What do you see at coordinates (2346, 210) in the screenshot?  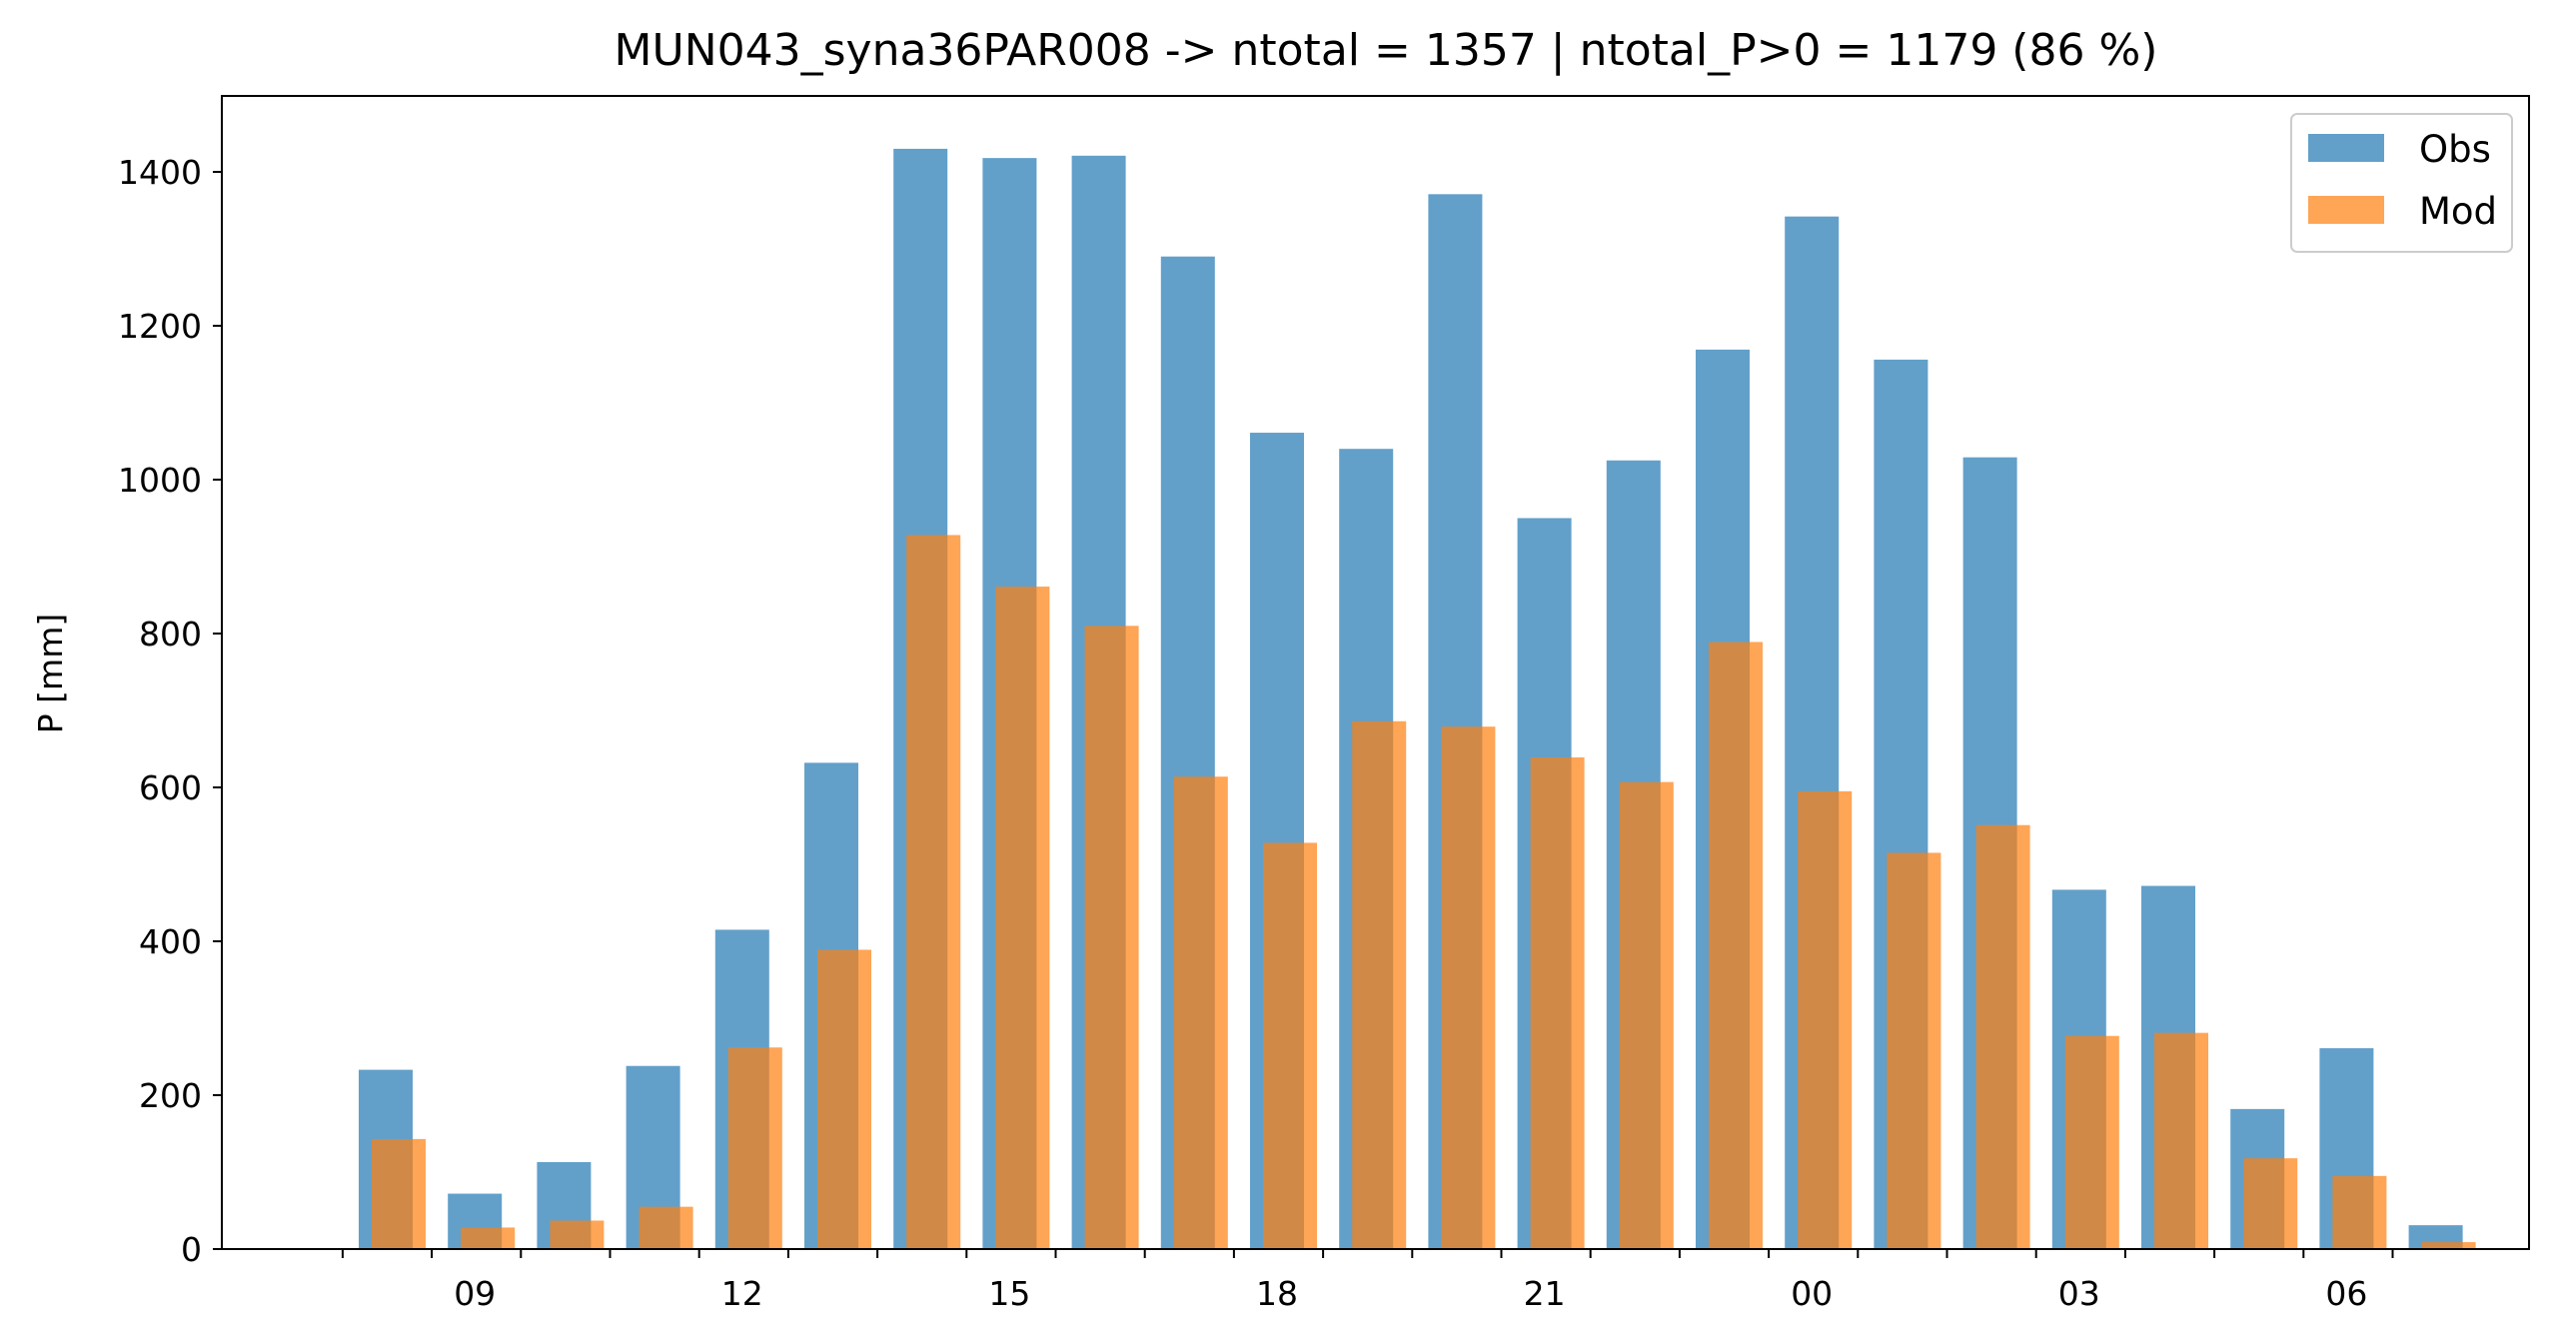 I see `legend-swatch-mod` at bounding box center [2346, 210].